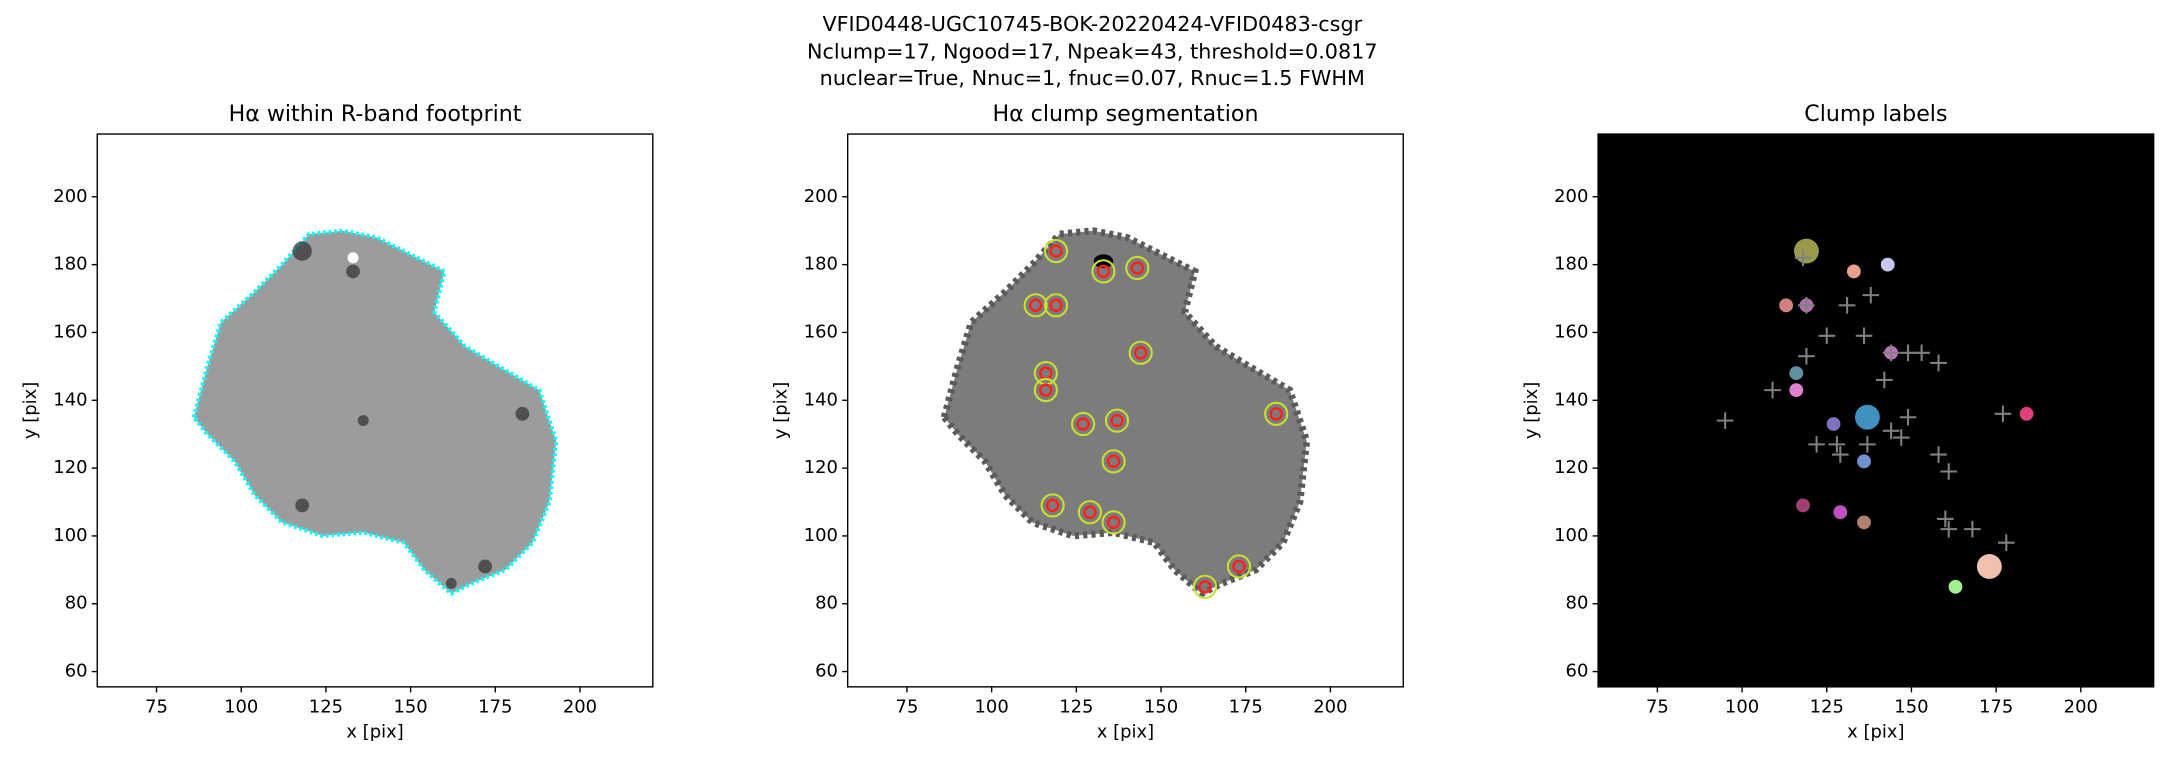 The width and height of the screenshot is (2168, 767). What do you see at coordinates (821, 467) in the screenshot?
I see `y-tick-label: 120` at bounding box center [821, 467].